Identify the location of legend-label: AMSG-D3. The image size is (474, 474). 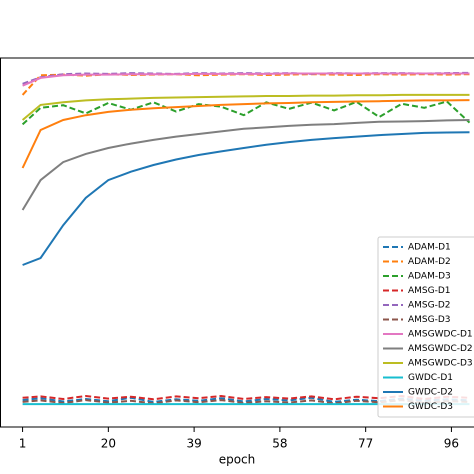
(429, 320).